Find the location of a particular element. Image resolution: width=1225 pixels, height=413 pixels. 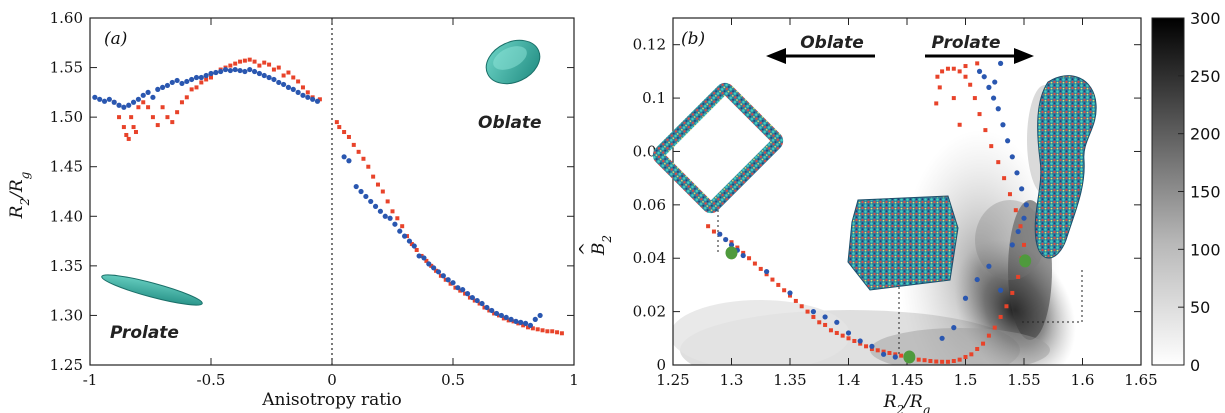

prolate-arrow is located at coordinates (979, 56).